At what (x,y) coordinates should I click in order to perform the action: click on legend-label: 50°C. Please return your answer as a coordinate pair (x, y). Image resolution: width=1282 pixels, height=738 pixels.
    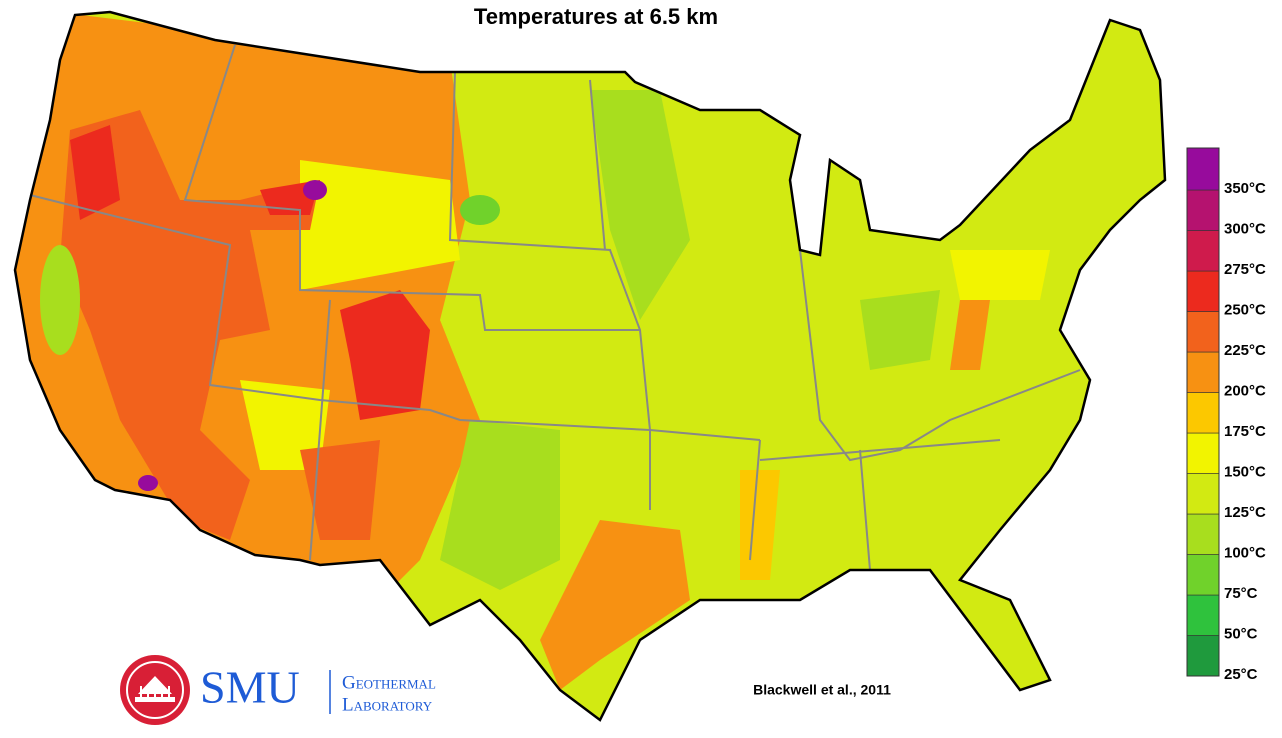
    Looking at the image, I should click on (1241, 633).